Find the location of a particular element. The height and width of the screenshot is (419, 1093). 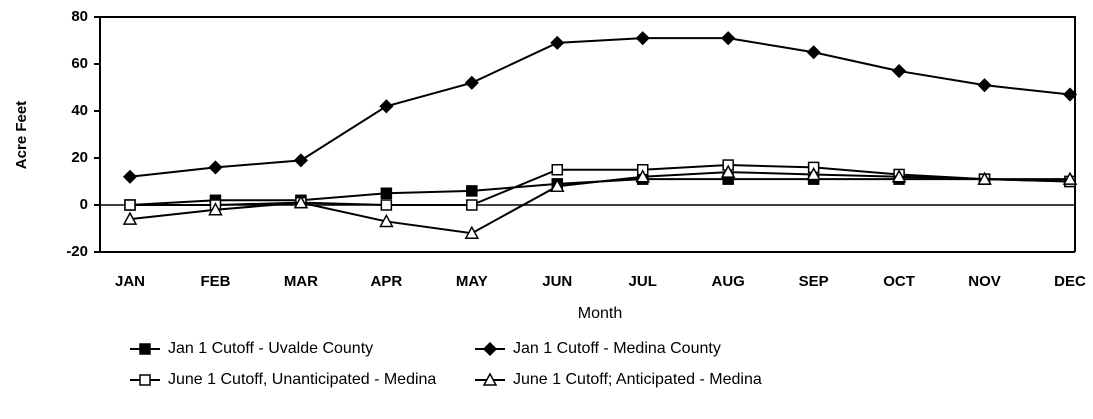

x-tick-label: OCT is located at coordinates (899, 281).